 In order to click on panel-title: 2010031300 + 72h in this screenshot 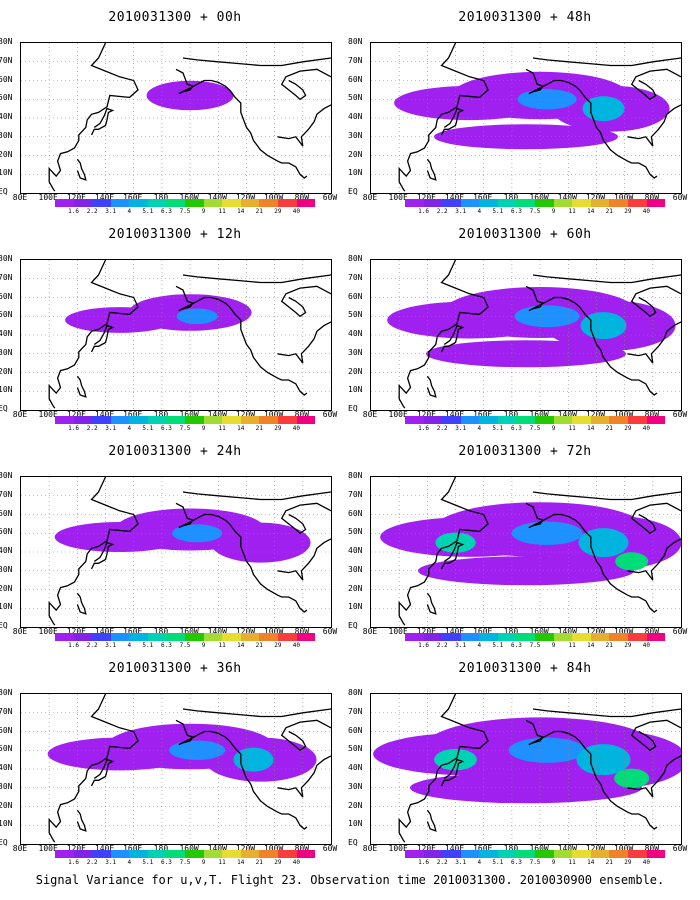, I will do `click(525, 451)`.